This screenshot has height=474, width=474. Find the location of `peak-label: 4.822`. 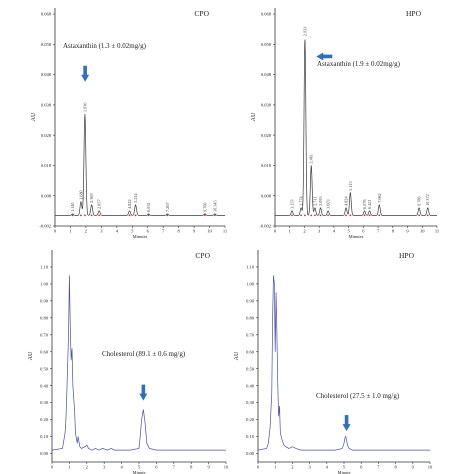

peak-label: 4.822 is located at coordinates (129, 203).